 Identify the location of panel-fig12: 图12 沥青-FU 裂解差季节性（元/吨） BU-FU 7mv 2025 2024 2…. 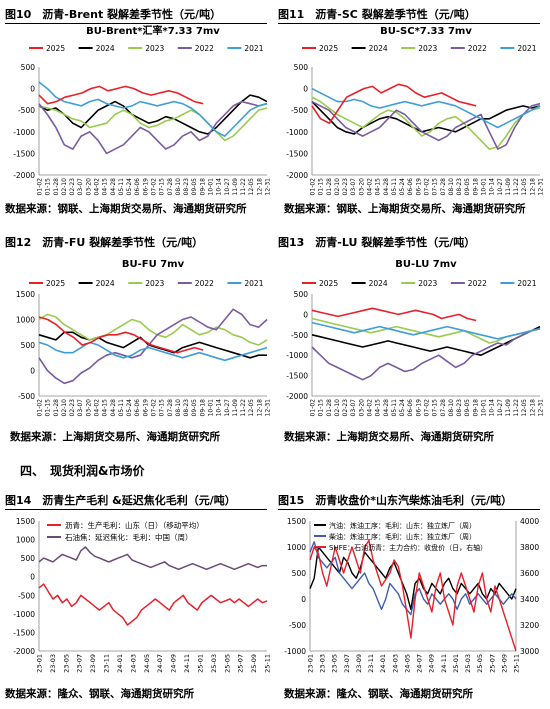
(139, 337).